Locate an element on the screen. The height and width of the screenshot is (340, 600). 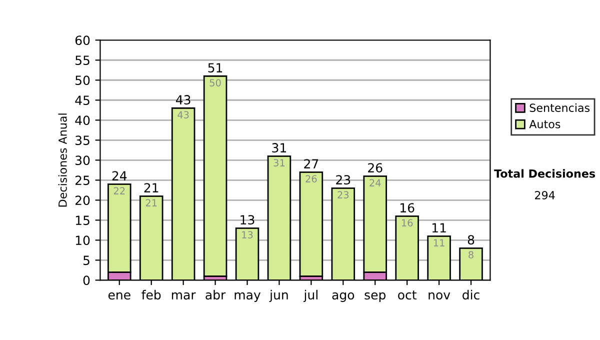
total-label: 16 is located at coordinates (407, 208).